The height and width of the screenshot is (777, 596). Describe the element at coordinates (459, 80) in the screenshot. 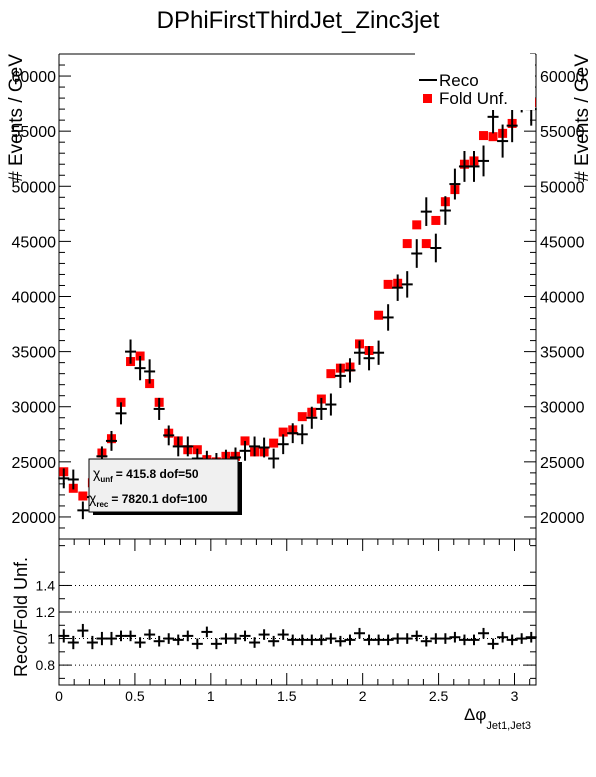

I see `legend-reco-label: Reco` at that location.